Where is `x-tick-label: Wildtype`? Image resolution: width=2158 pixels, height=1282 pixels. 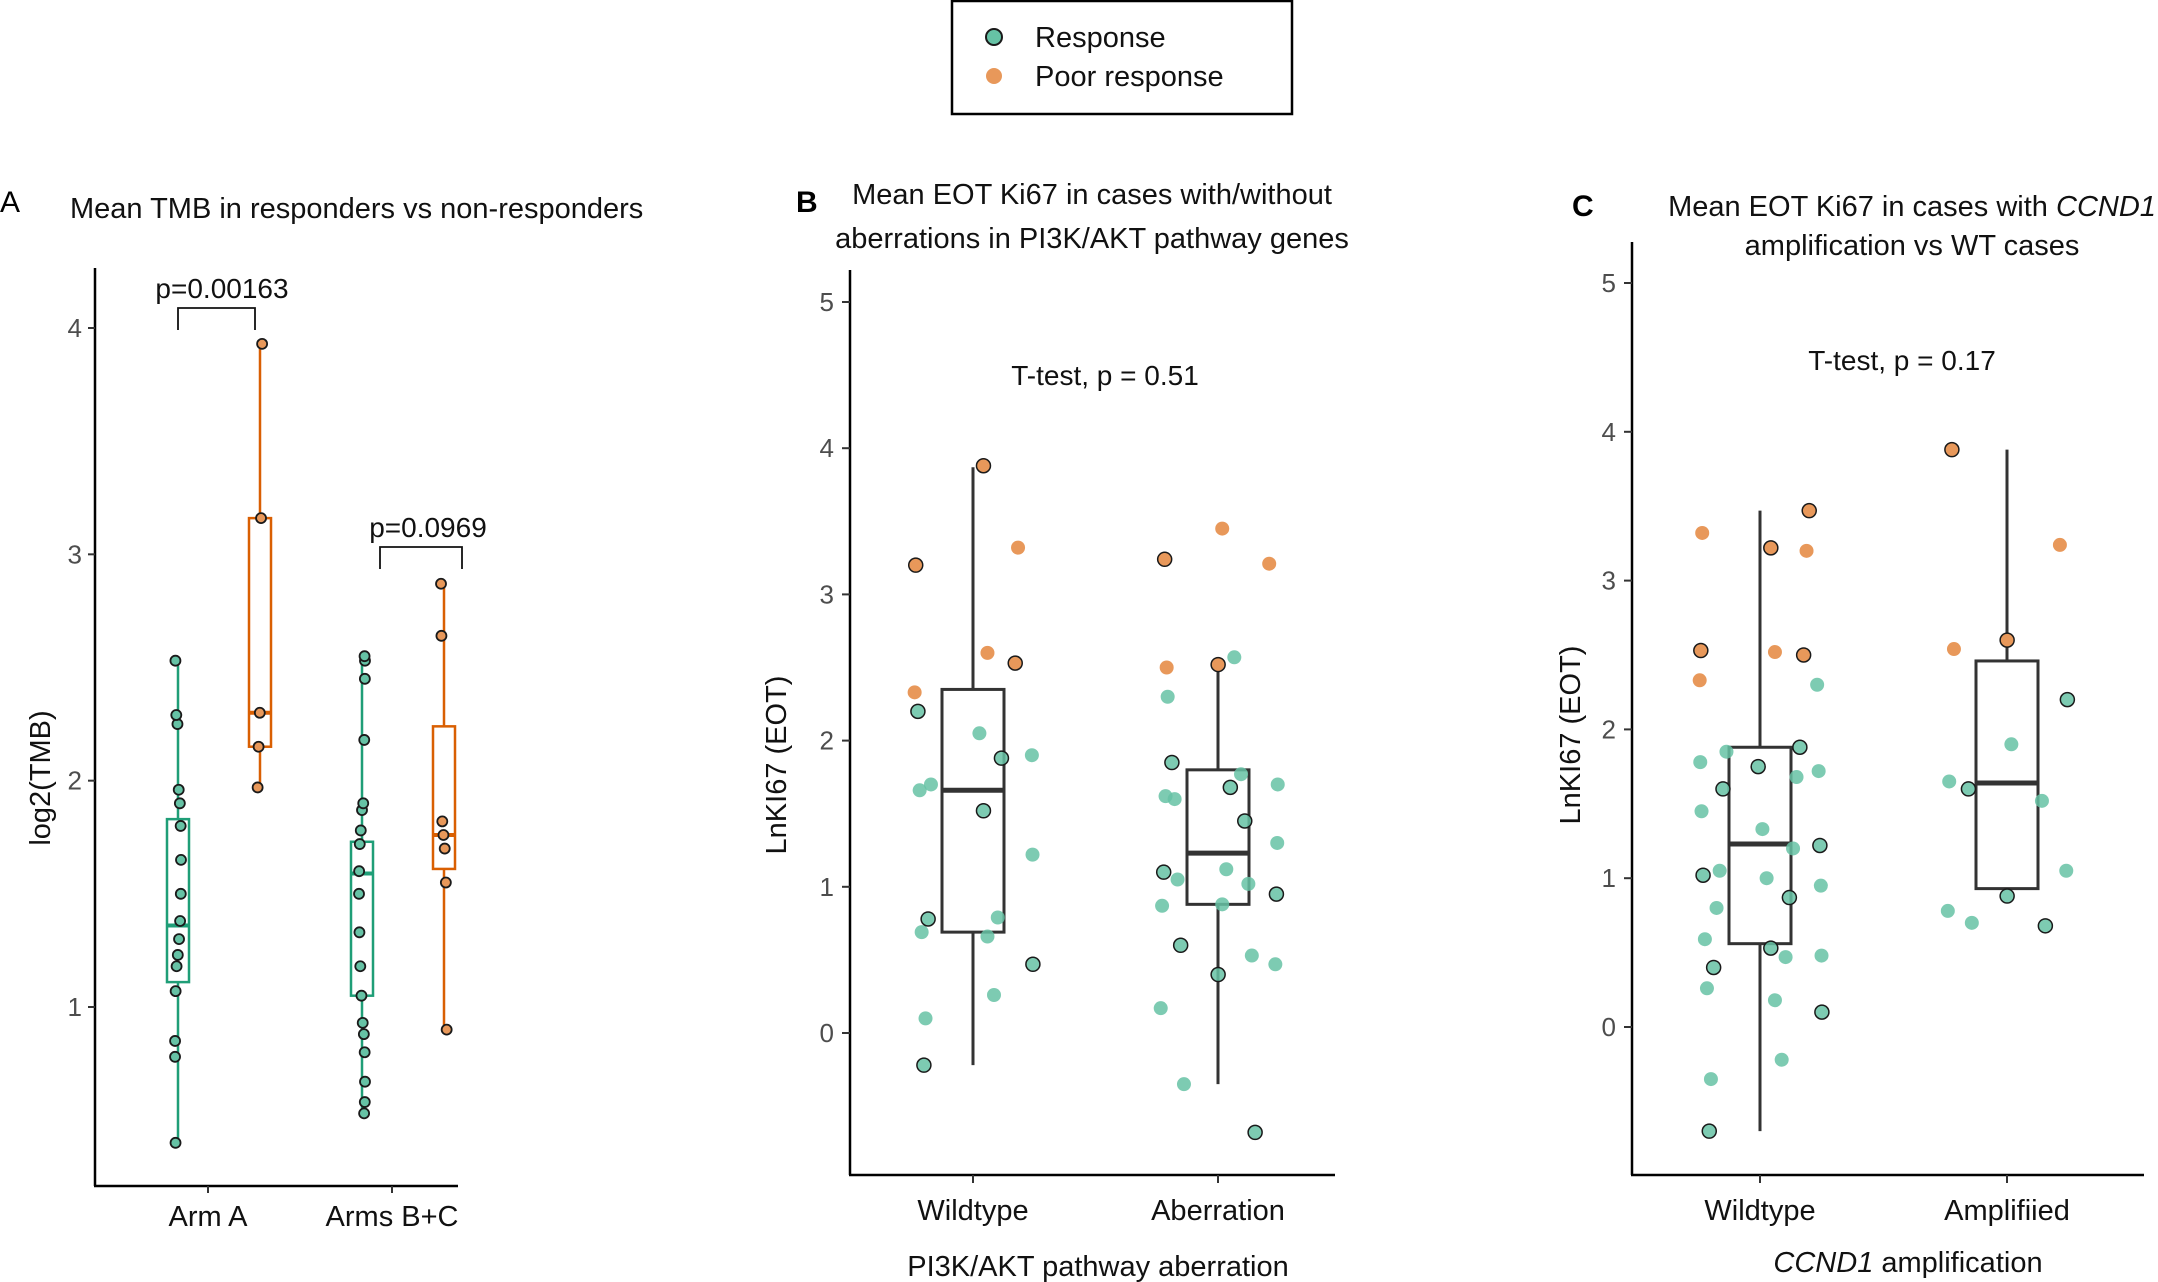
x-tick-label: Wildtype is located at coordinates (972, 1211).